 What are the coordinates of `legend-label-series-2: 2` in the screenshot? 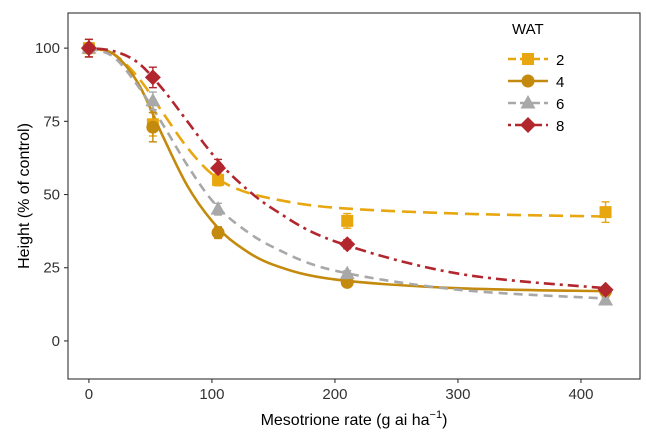 It's located at (560, 60).